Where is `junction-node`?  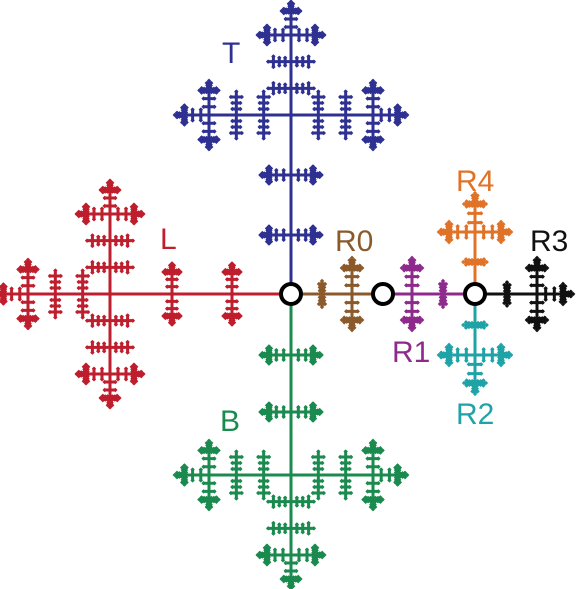 junction-node is located at coordinates (383, 294).